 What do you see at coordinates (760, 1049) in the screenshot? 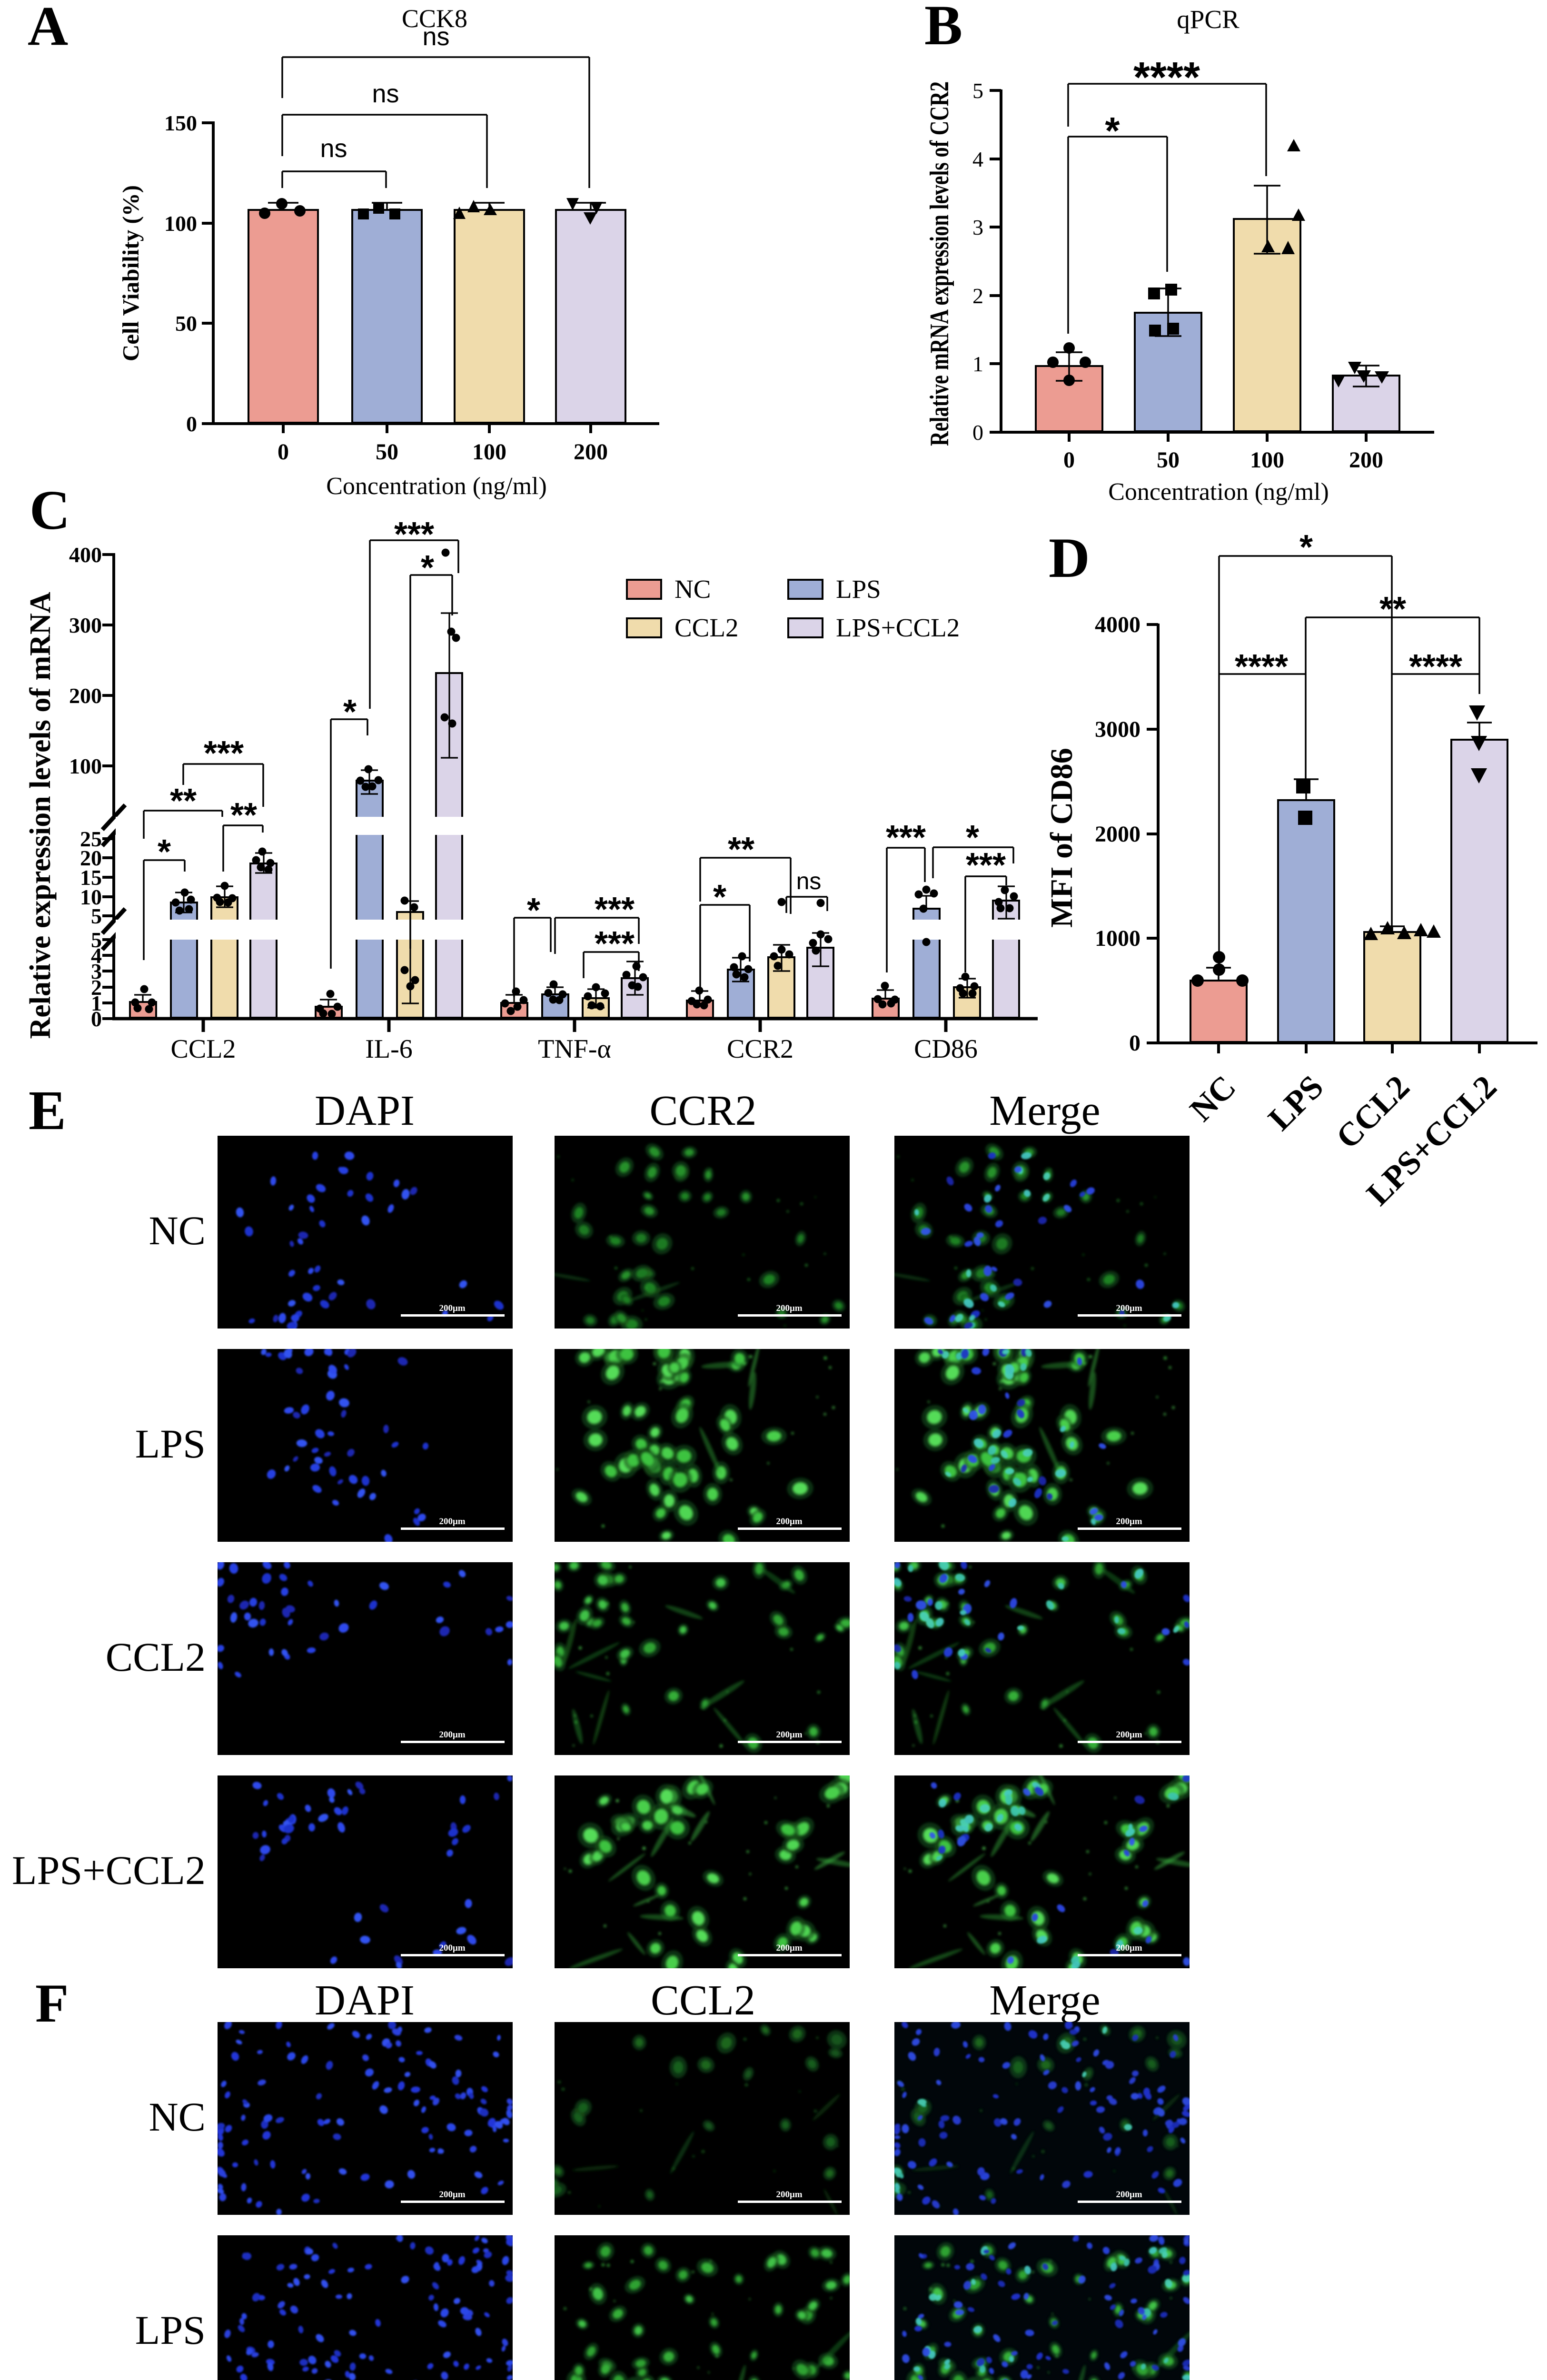
I see `svg-text: CCR2` at bounding box center [760, 1049].